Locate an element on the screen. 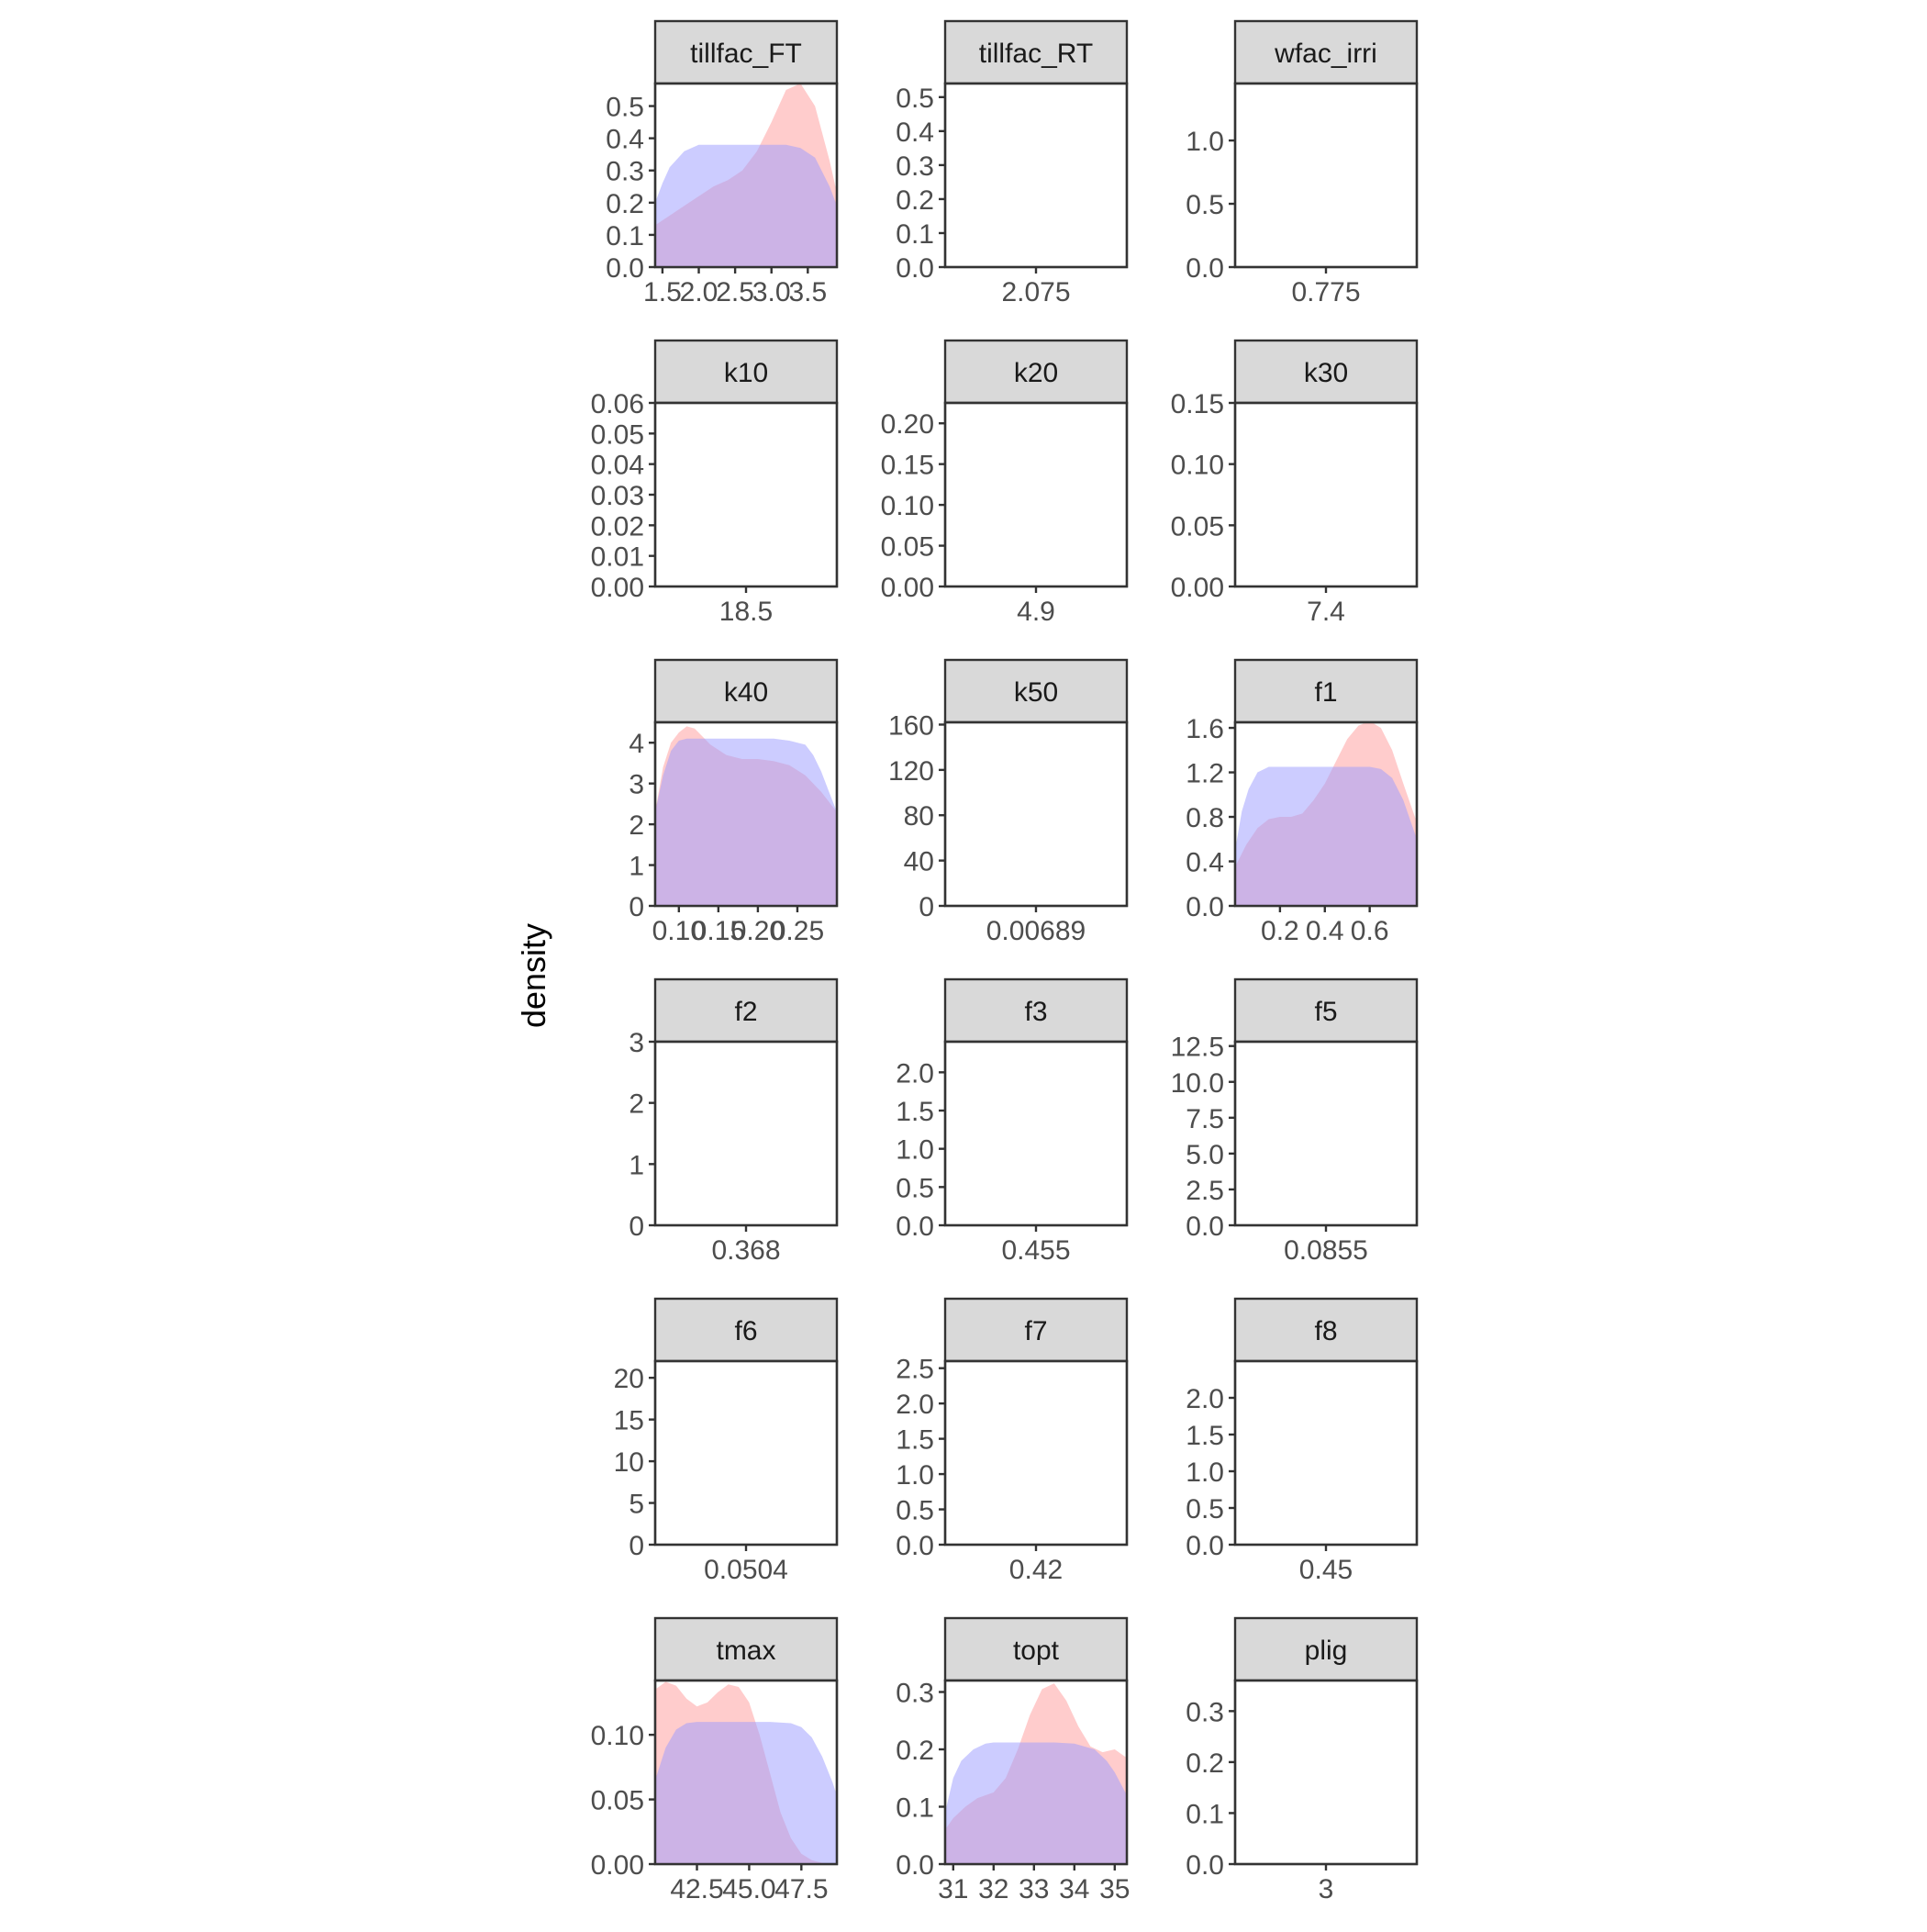 The width and height of the screenshot is (1927, 1932). panel-border is located at coordinates (746, 814).